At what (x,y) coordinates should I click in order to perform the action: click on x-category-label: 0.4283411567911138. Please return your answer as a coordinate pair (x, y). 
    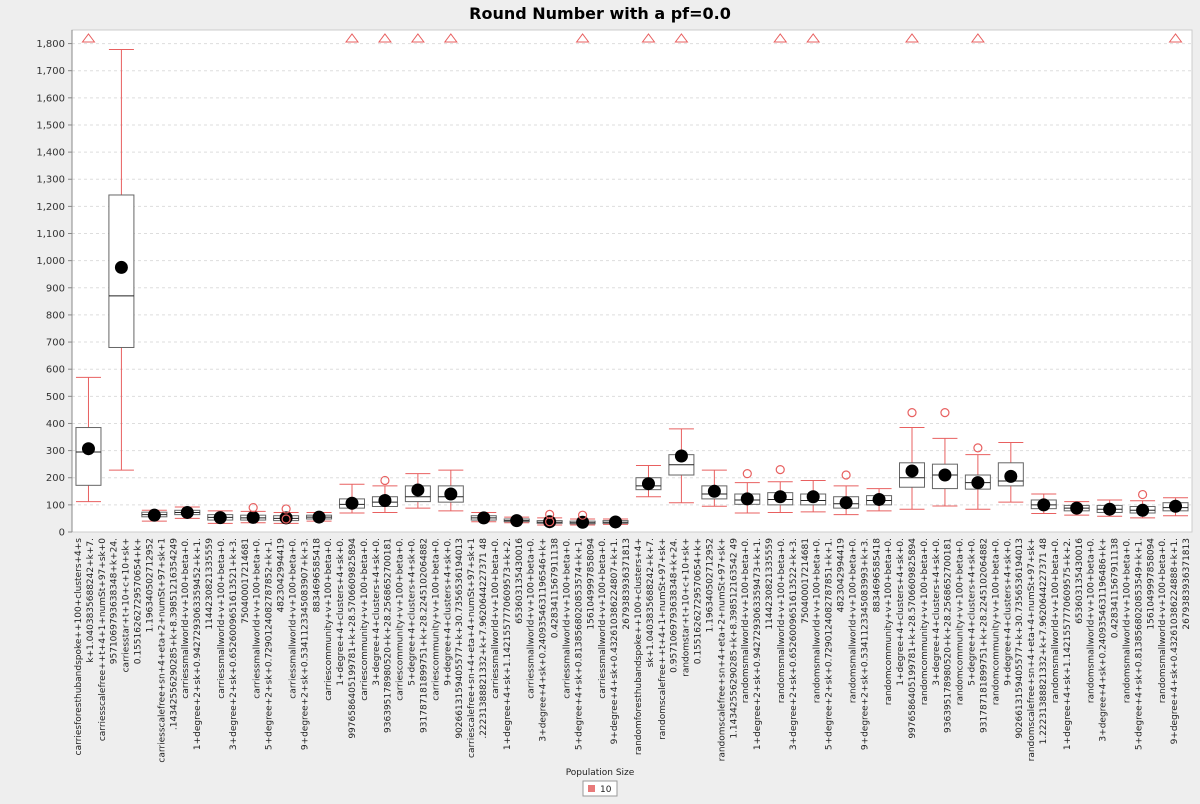
    Looking at the image, I should click on (1116, 588).